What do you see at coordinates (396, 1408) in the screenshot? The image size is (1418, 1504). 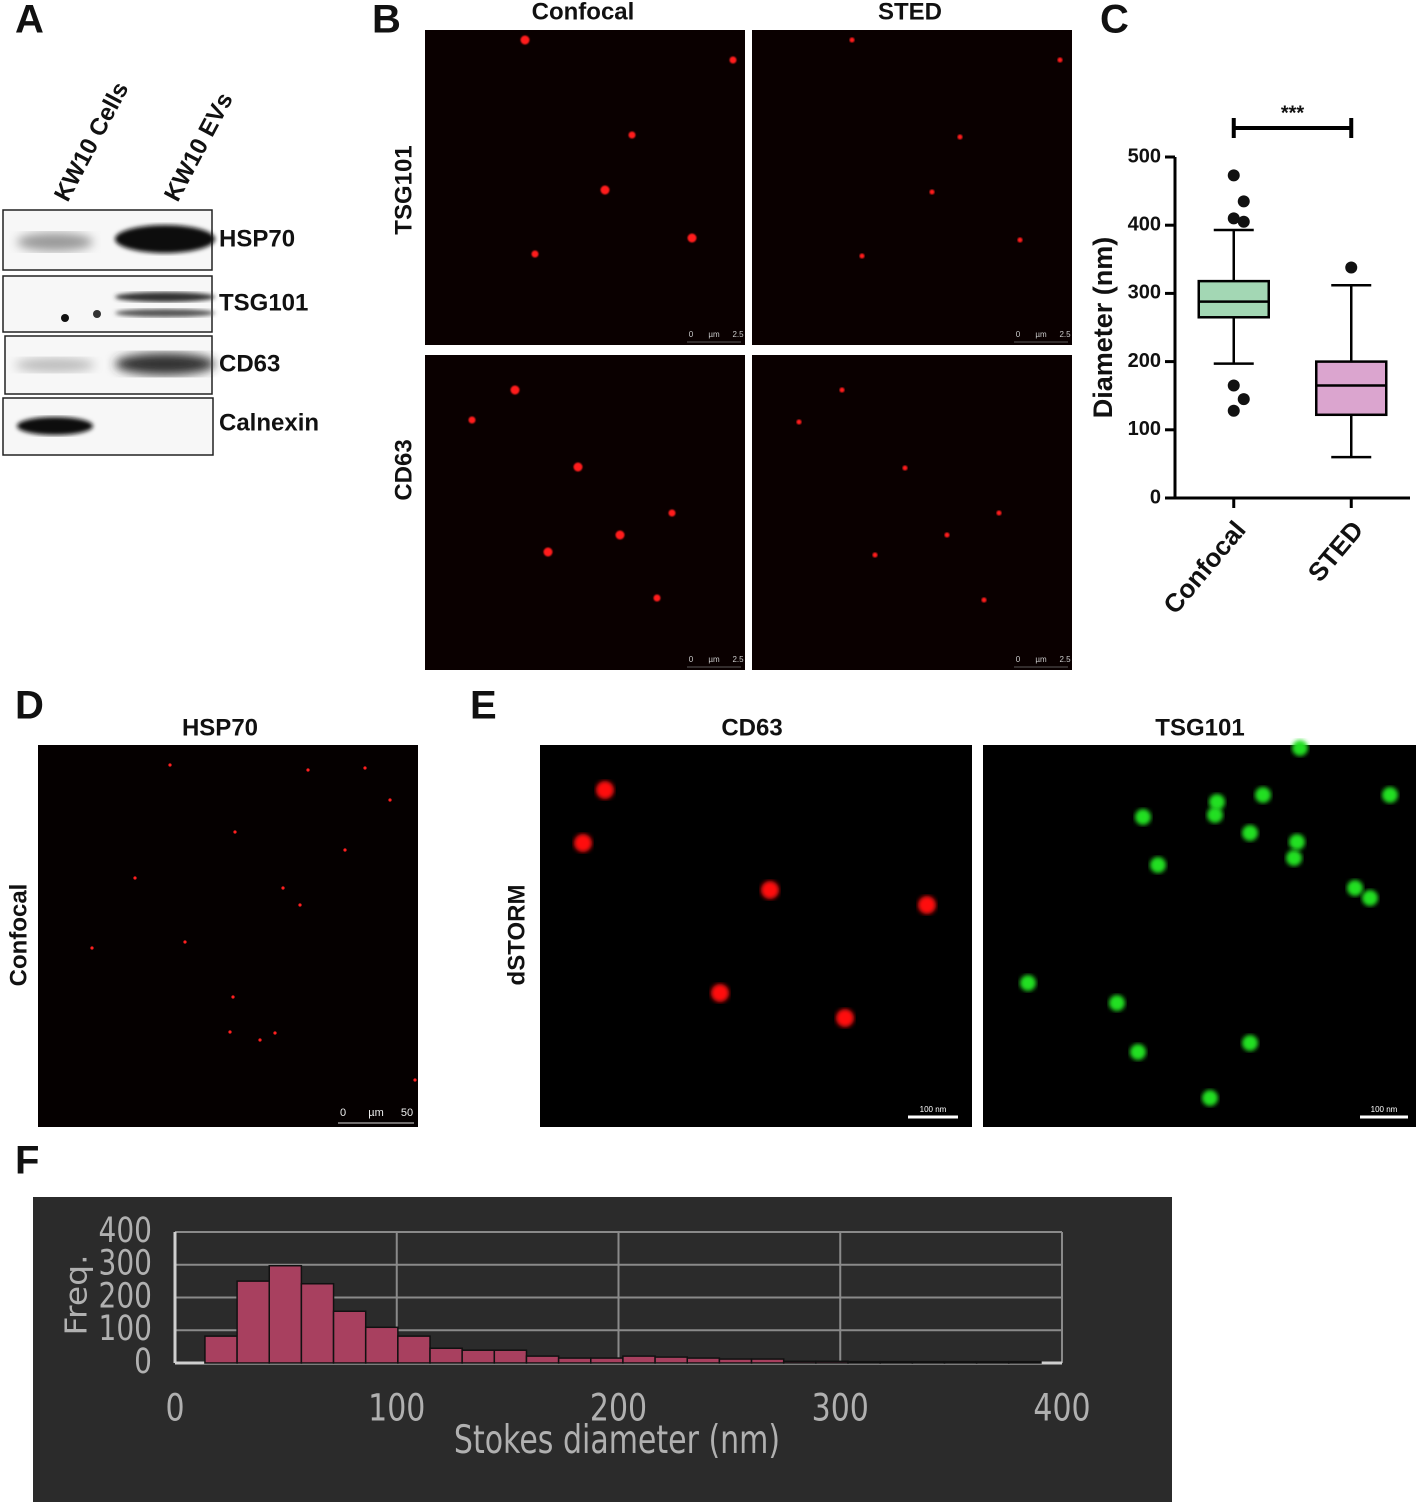 I see `x-tick-label: 100` at bounding box center [396, 1408].